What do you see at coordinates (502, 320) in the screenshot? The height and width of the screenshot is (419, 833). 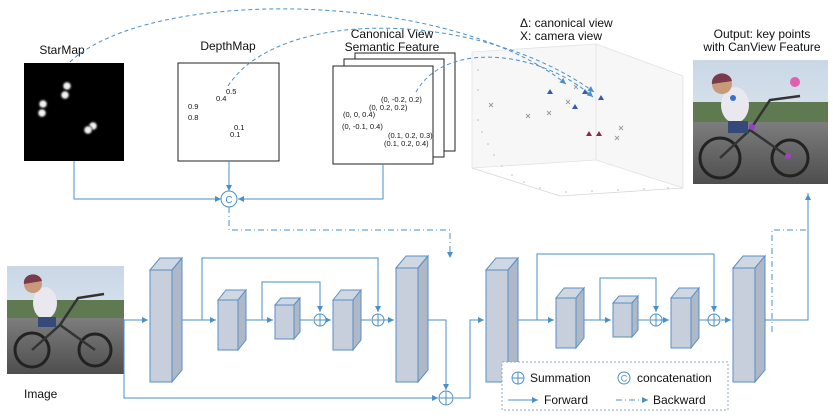 I see `stage2-input-block` at bounding box center [502, 320].